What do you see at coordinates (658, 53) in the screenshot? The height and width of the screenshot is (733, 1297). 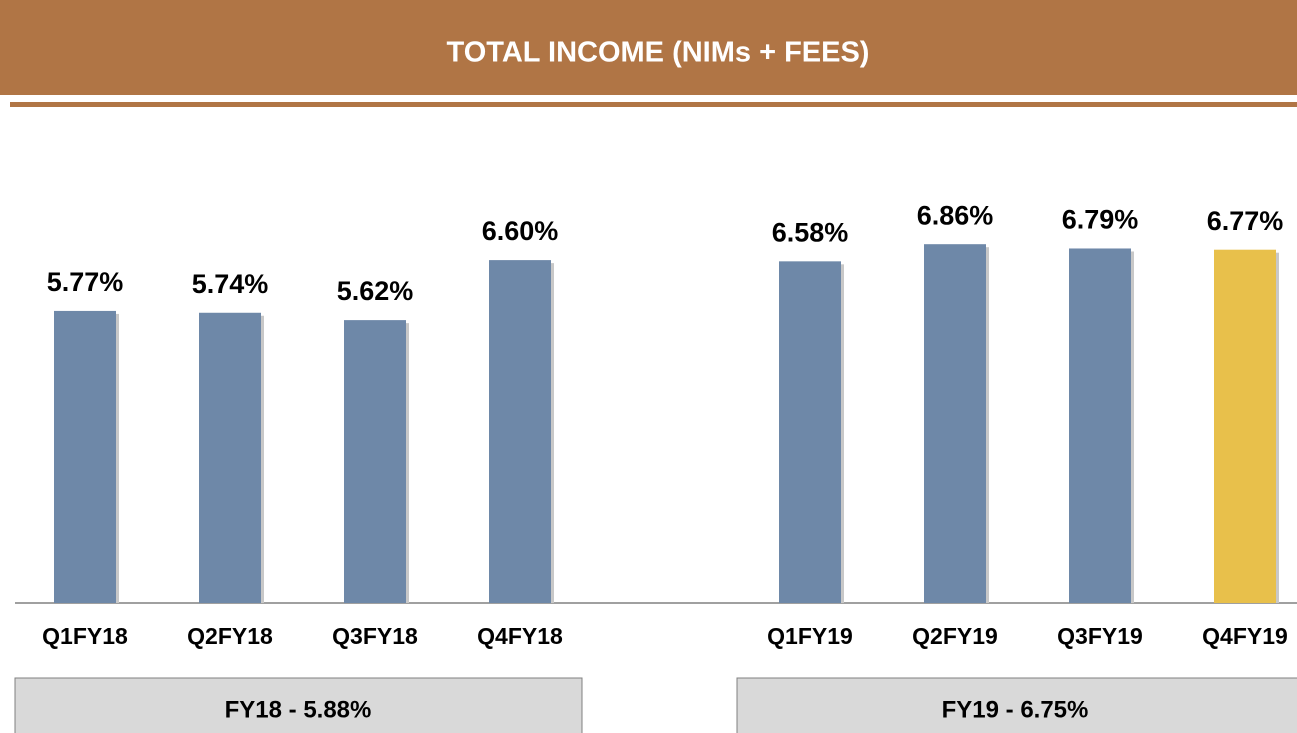 I see `chart-title: TOTAL INCOME (NIMs + FEES)` at bounding box center [658, 53].